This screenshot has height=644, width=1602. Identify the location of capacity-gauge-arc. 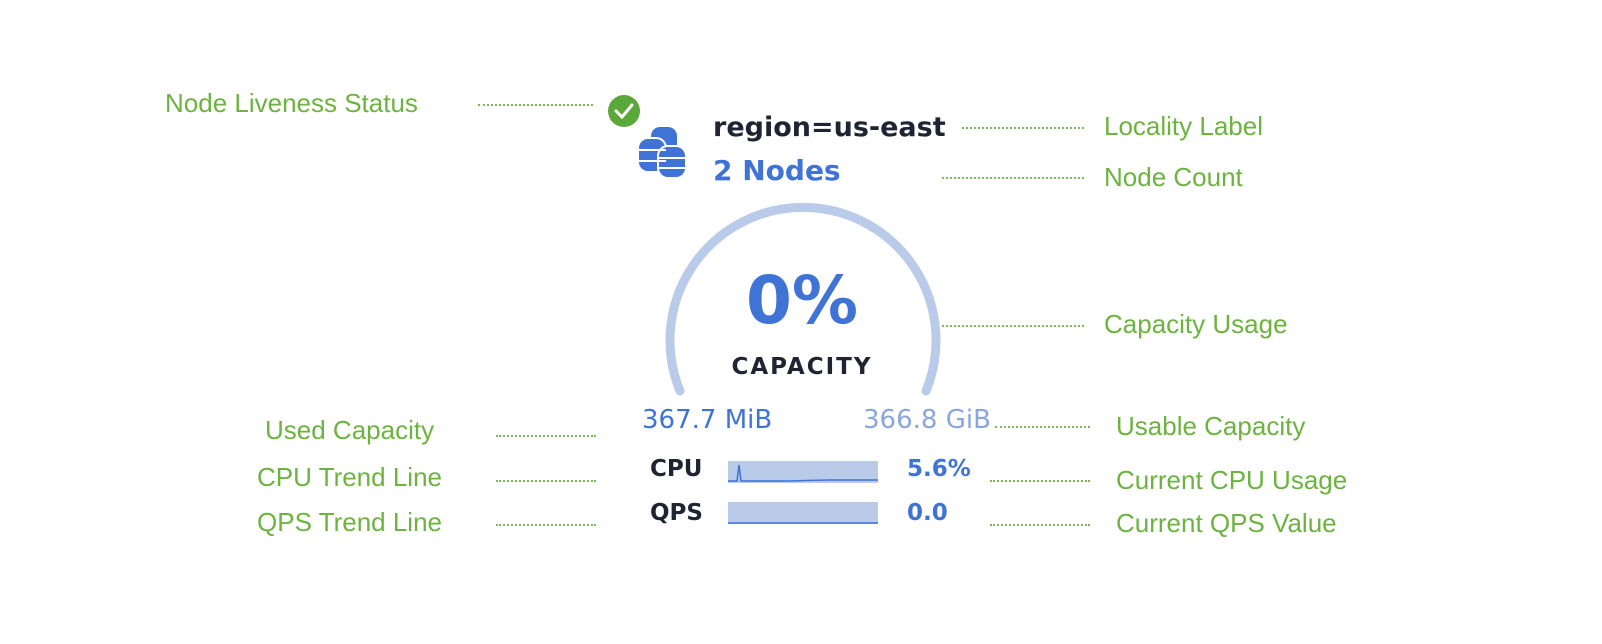
(803, 299).